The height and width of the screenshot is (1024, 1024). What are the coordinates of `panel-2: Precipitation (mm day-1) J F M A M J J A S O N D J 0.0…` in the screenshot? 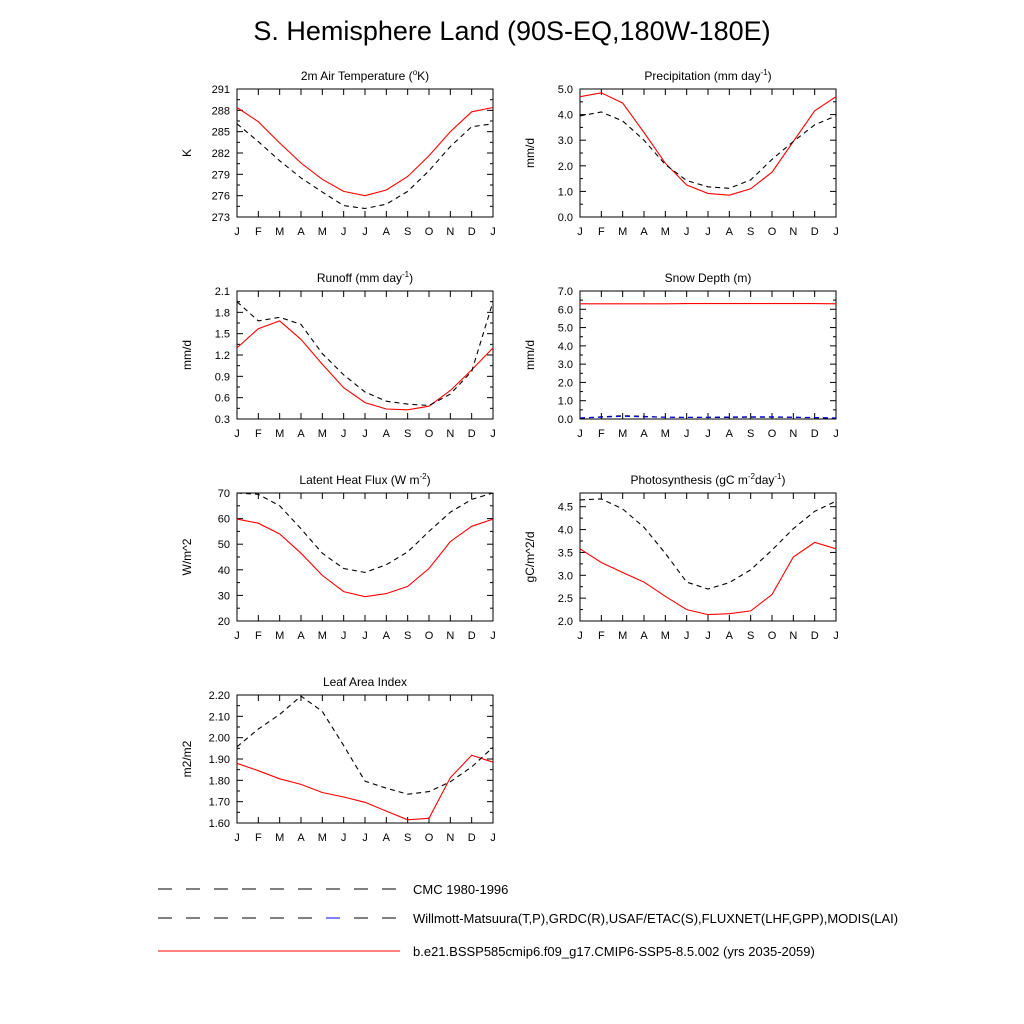 It's located at (681, 153).